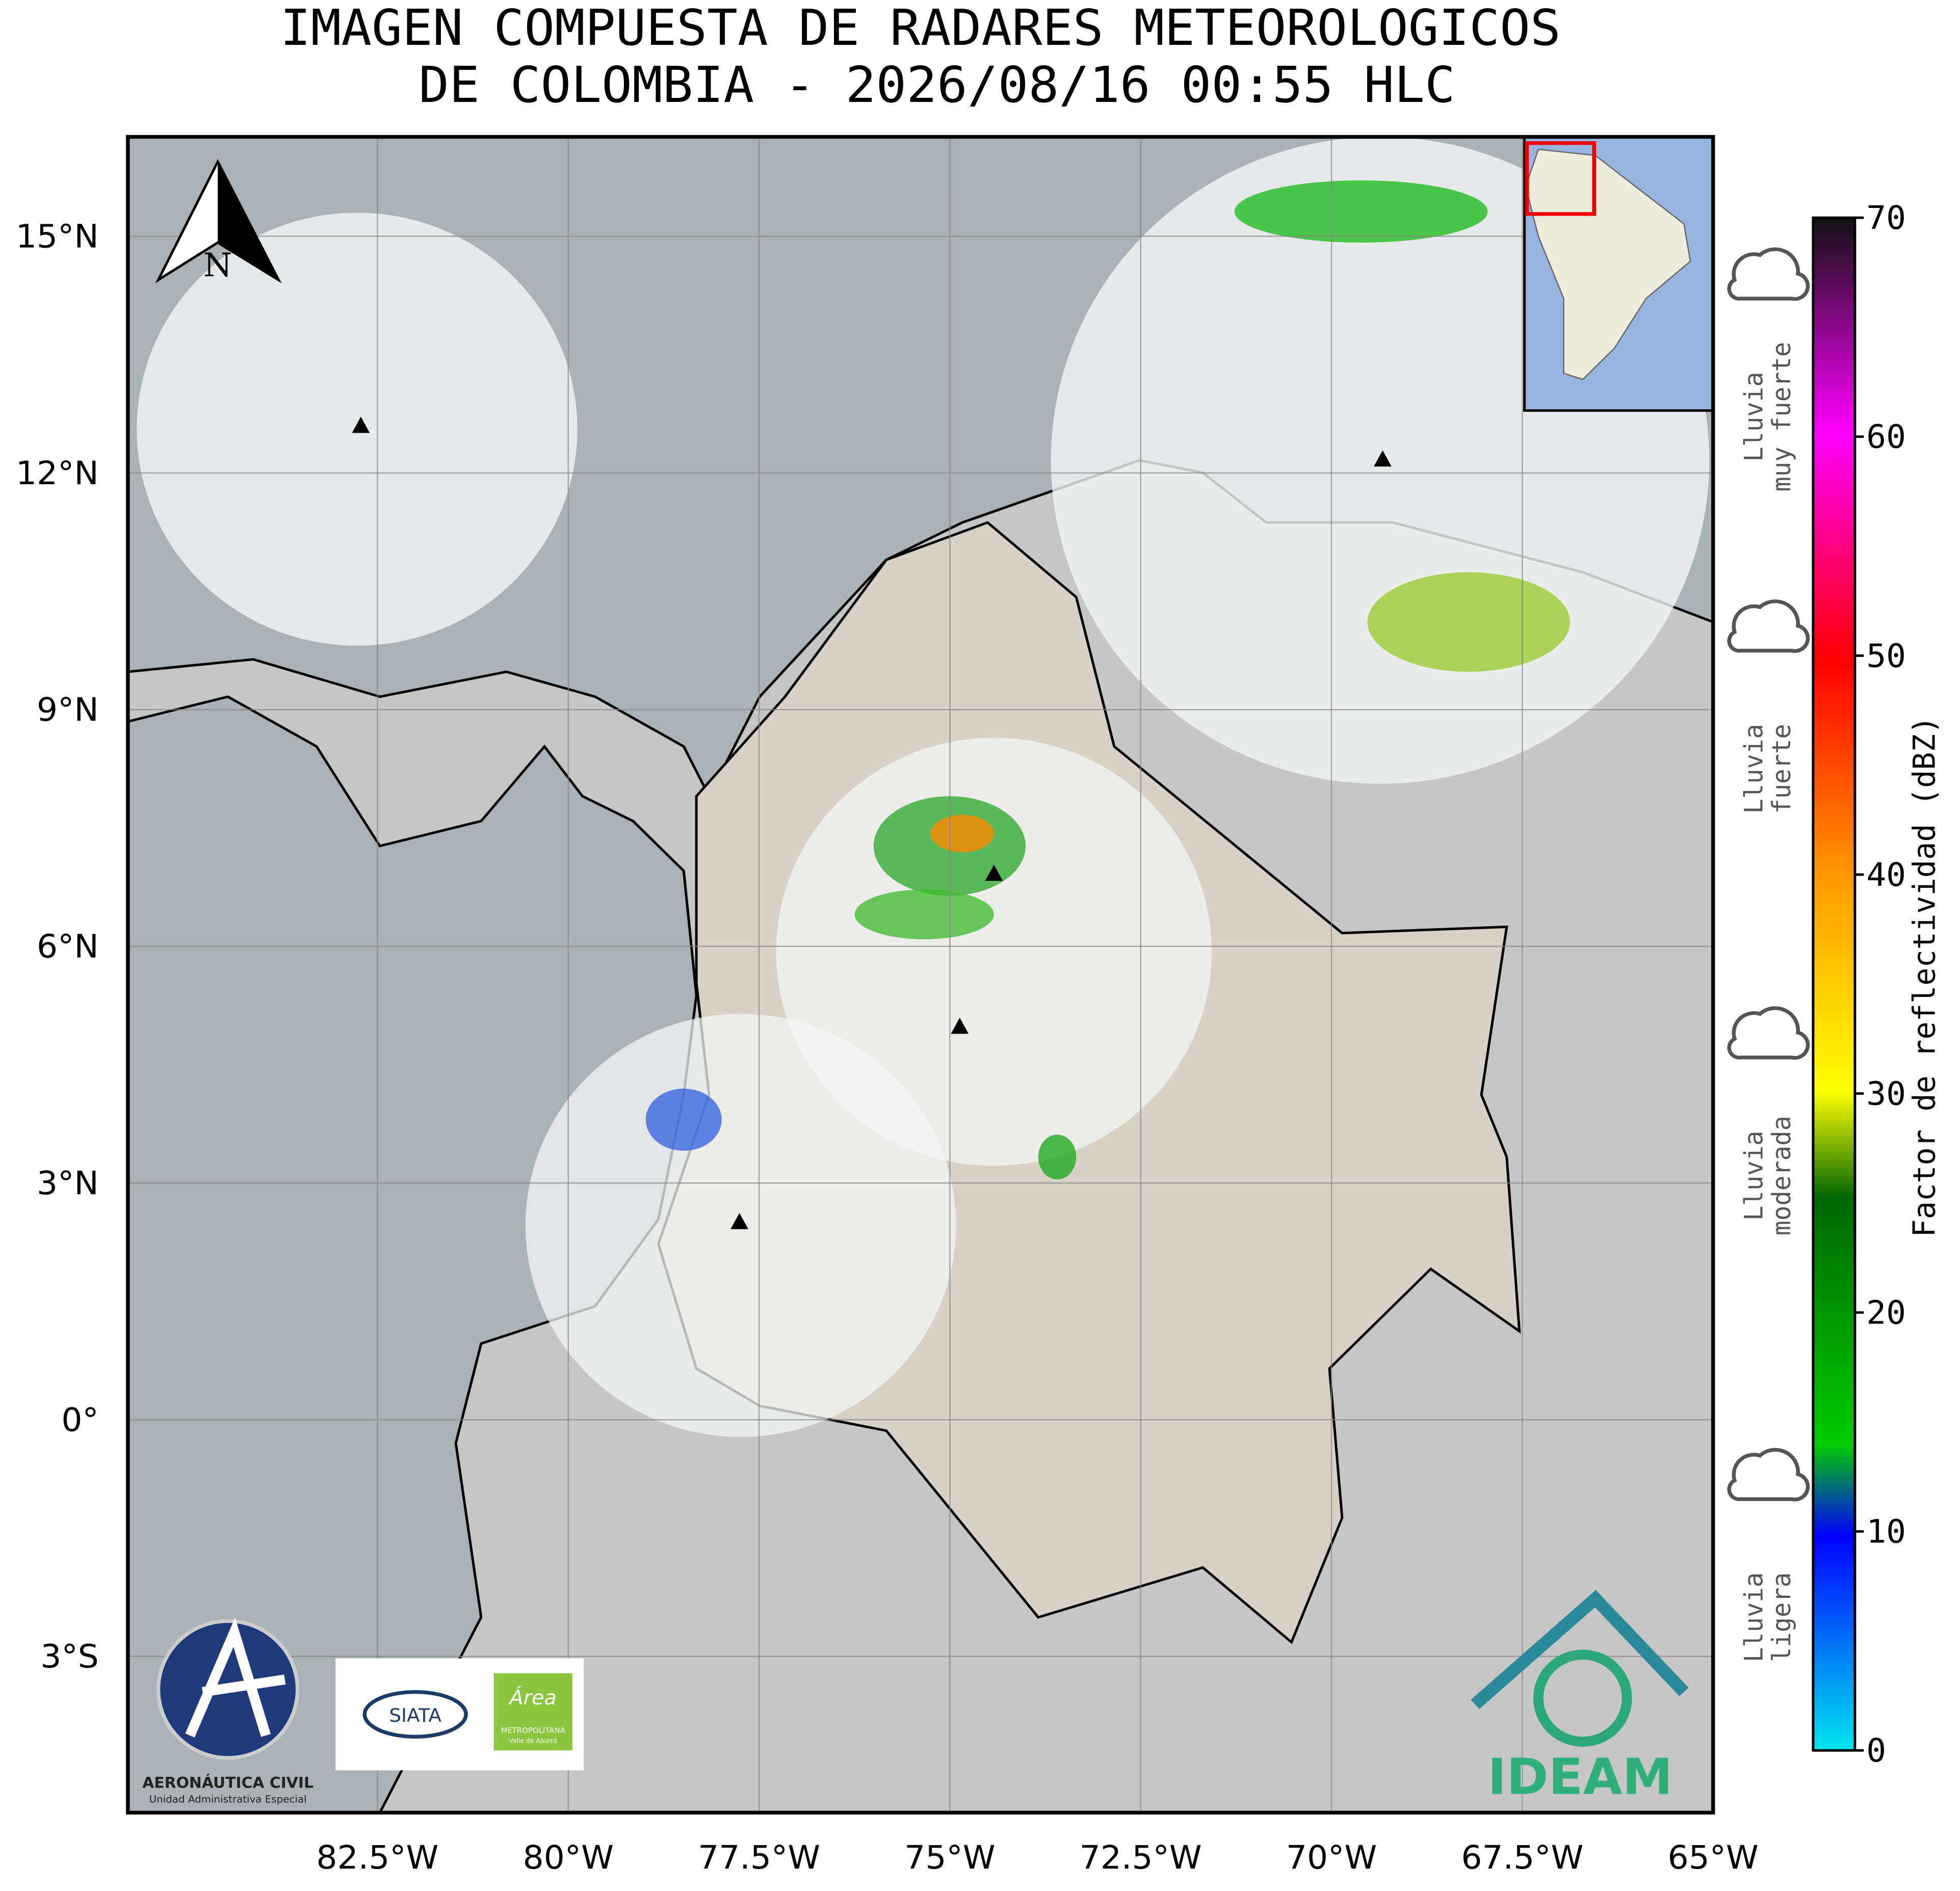 Image resolution: width=1960 pixels, height=1891 pixels. What do you see at coordinates (1608, 264) in the screenshot?
I see `inset-continent` at bounding box center [1608, 264].